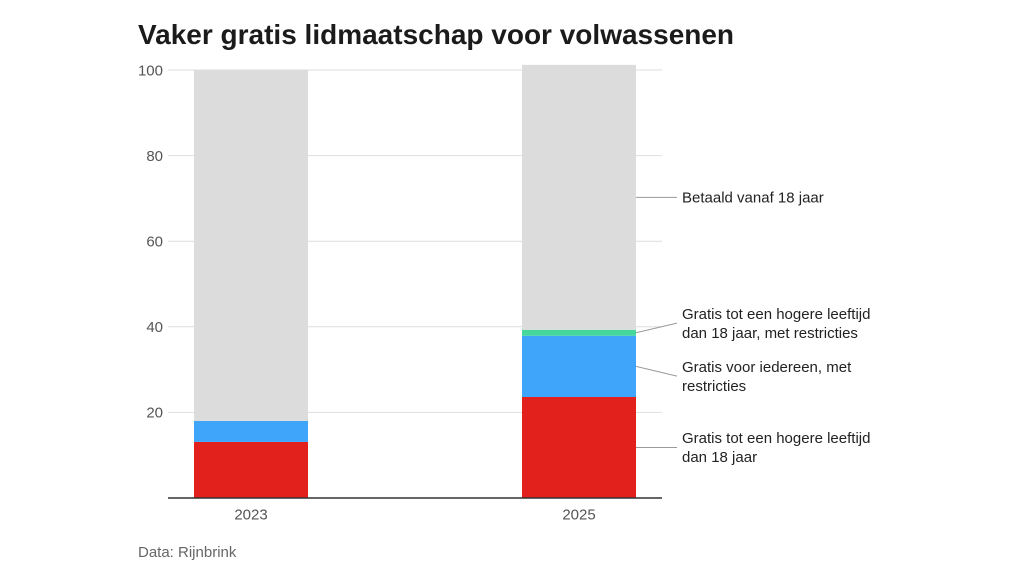  I want to click on y-tick-label: 80, so click(154, 156).